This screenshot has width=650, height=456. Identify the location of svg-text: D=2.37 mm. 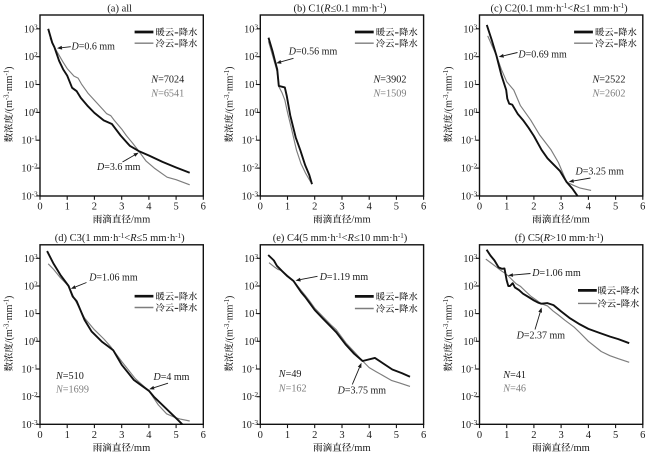
(541, 336).